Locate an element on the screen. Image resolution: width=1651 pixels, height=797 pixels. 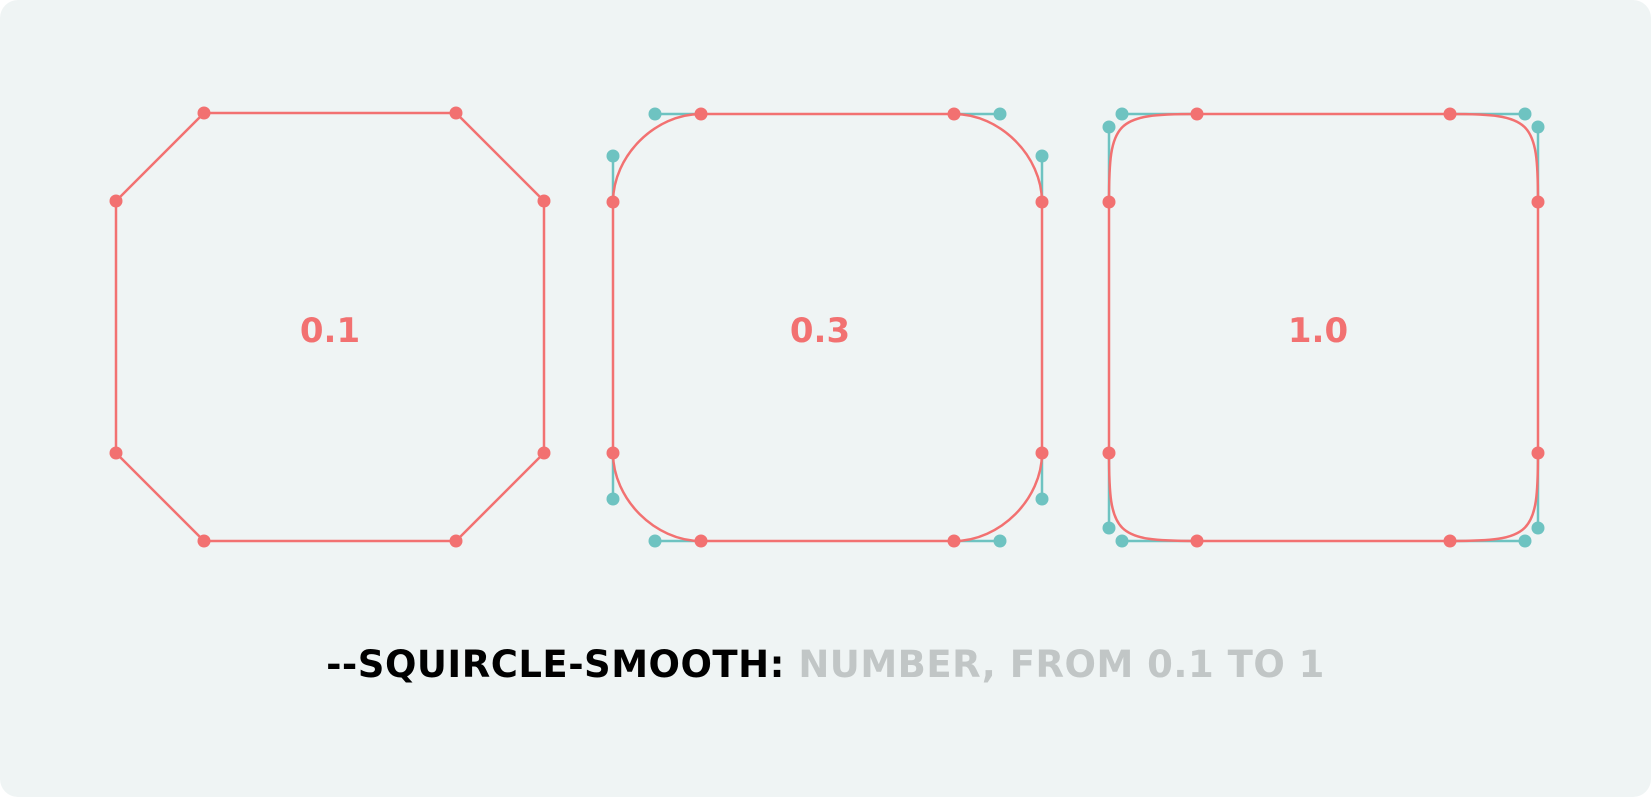
shape-label-0-1: 0.1 is located at coordinates (330, 331).